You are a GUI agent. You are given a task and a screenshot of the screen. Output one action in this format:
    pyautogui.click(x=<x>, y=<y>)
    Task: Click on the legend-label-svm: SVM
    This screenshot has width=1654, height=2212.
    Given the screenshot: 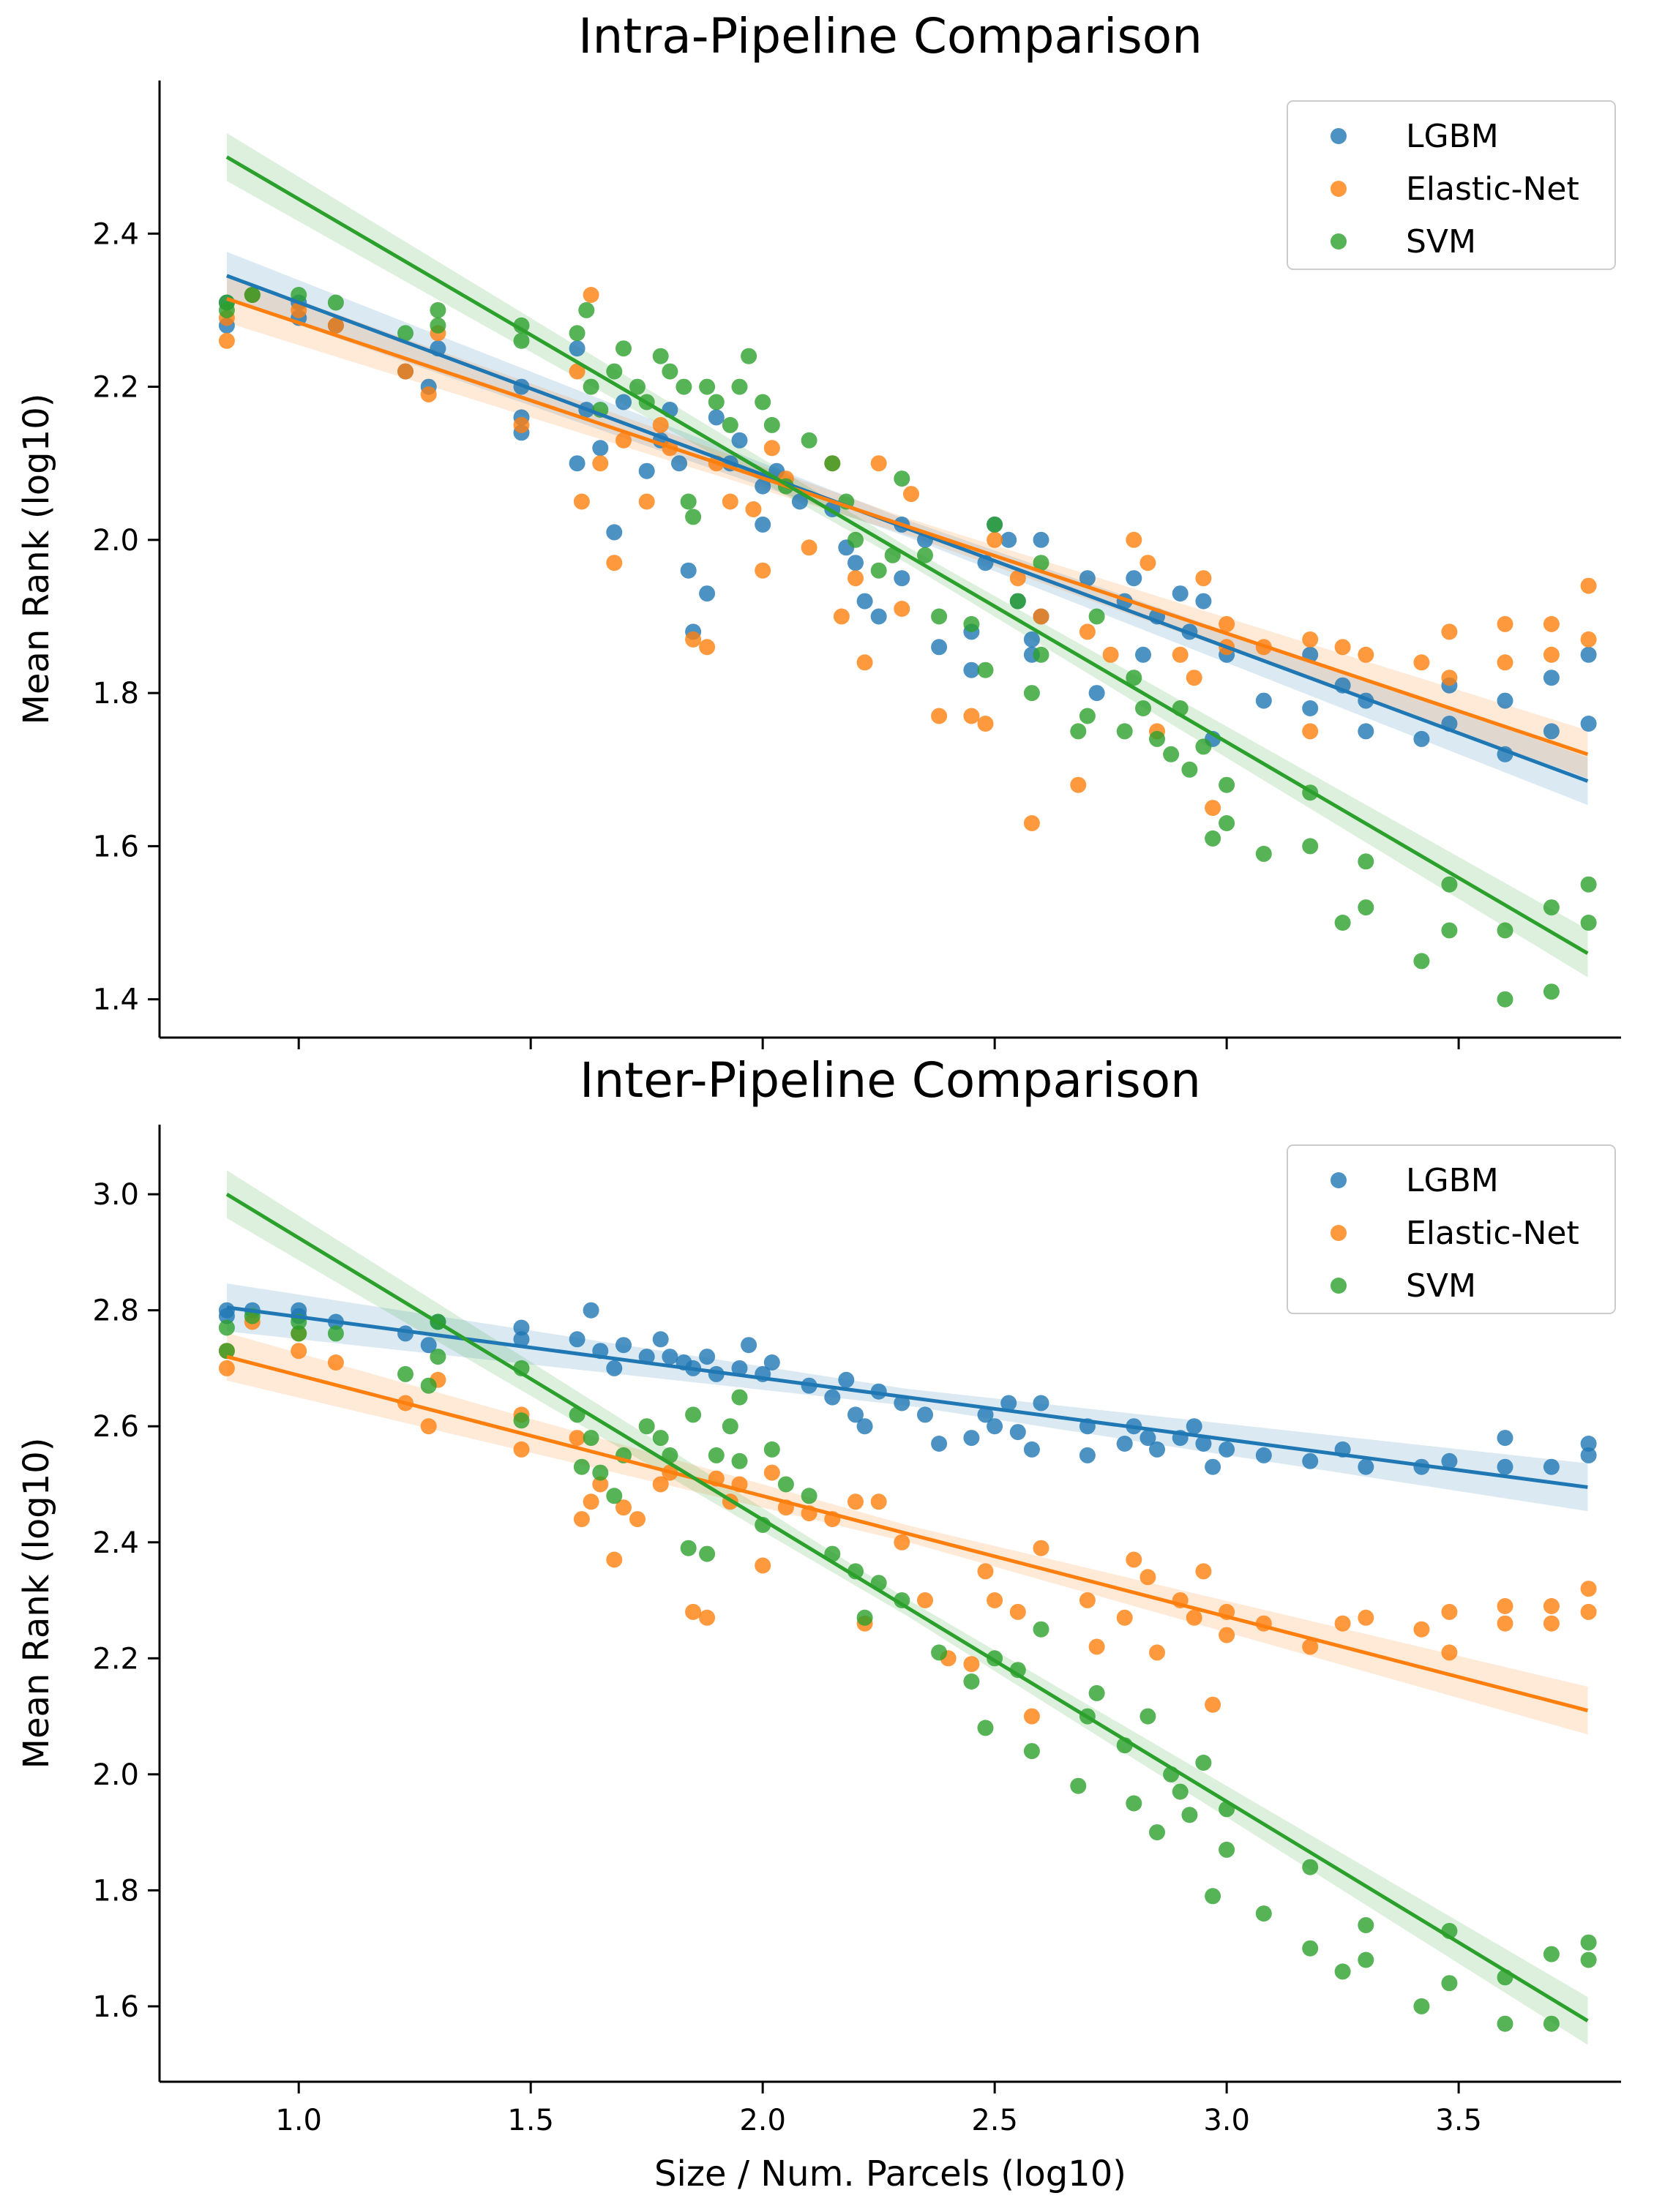 What is the action you would take?
    pyautogui.click(x=1441, y=241)
    